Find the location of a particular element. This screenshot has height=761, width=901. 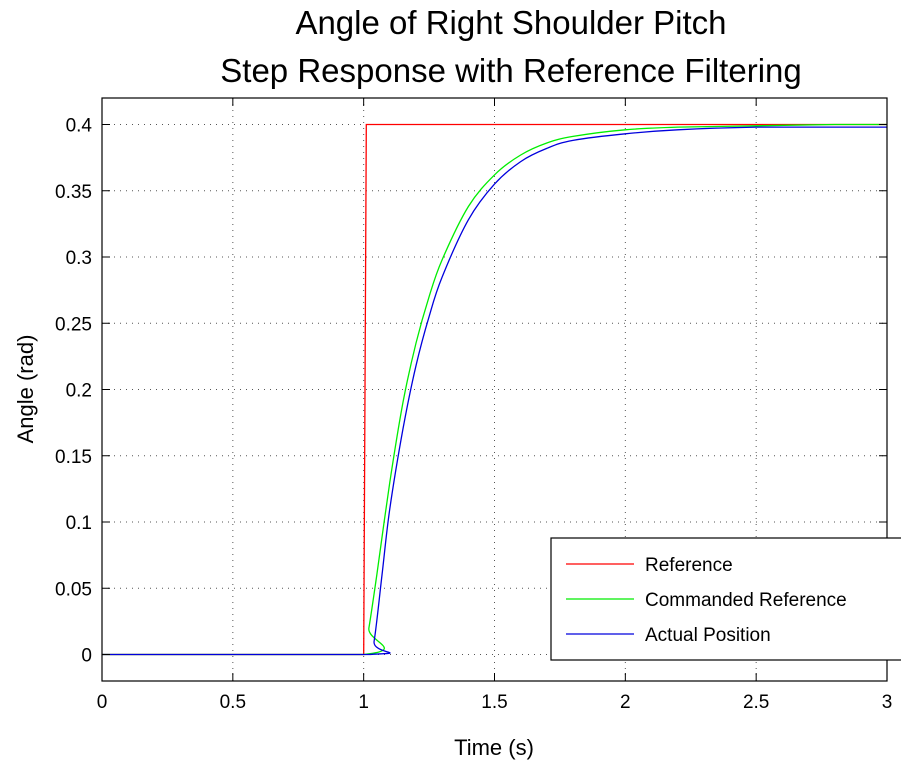

x-tick-label: 1.5 is located at coordinates (494, 702).